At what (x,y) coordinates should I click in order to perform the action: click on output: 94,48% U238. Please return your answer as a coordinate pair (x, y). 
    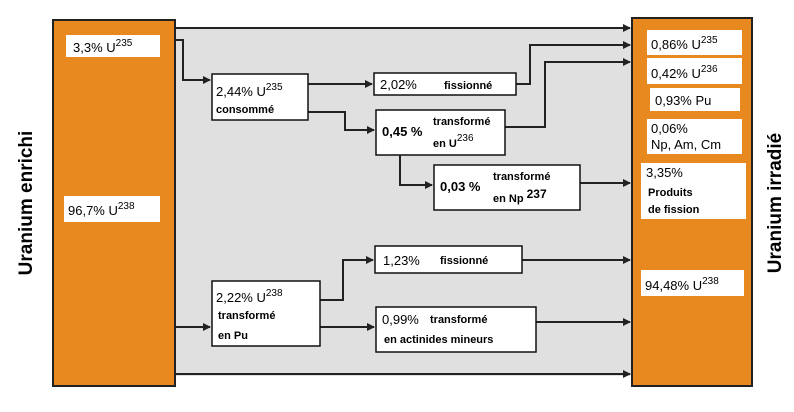
    Looking at the image, I should click on (682, 284).